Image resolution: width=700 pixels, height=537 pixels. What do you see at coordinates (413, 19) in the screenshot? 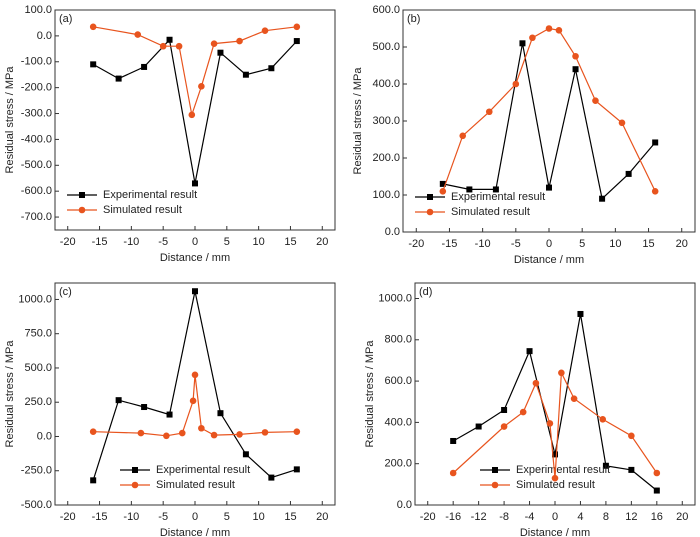
I see `panel-label: (b)` at bounding box center [413, 19].